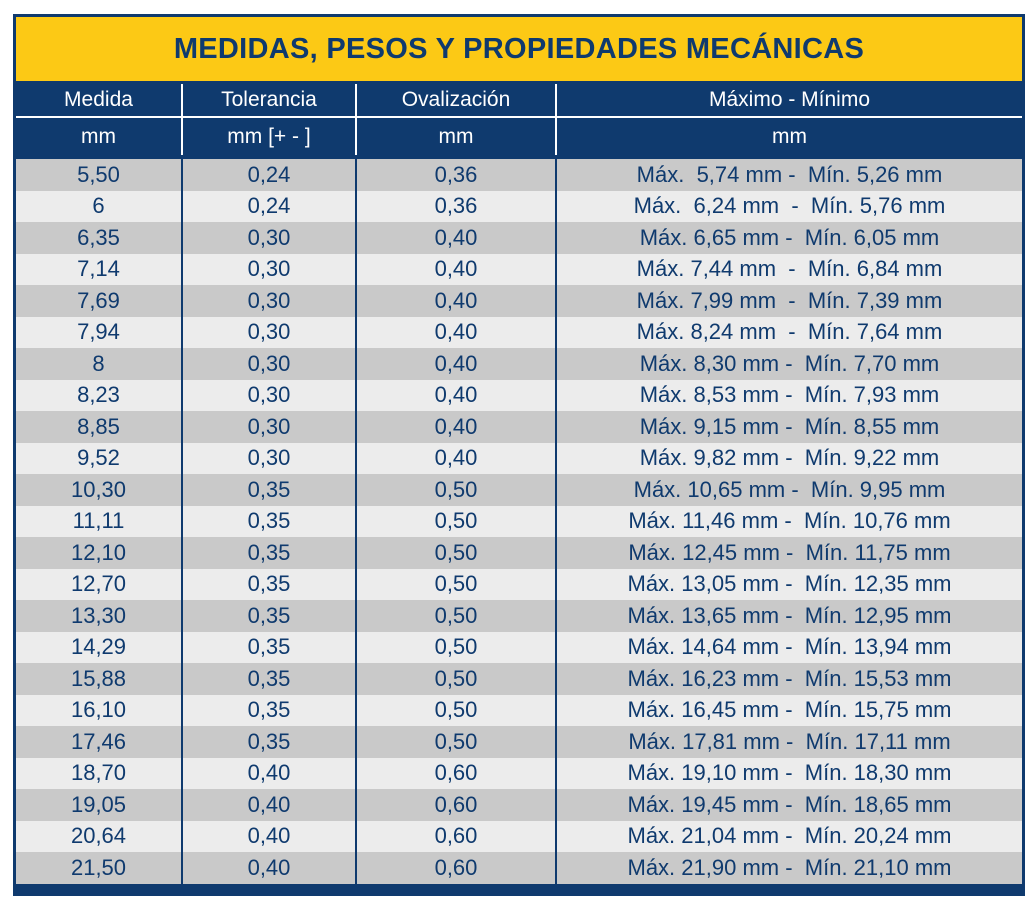  What do you see at coordinates (788, 206) in the screenshot?
I see `cell-maximo-minimo: Máx. 6,24 mm - Mín. 5,76 mm` at bounding box center [788, 206].